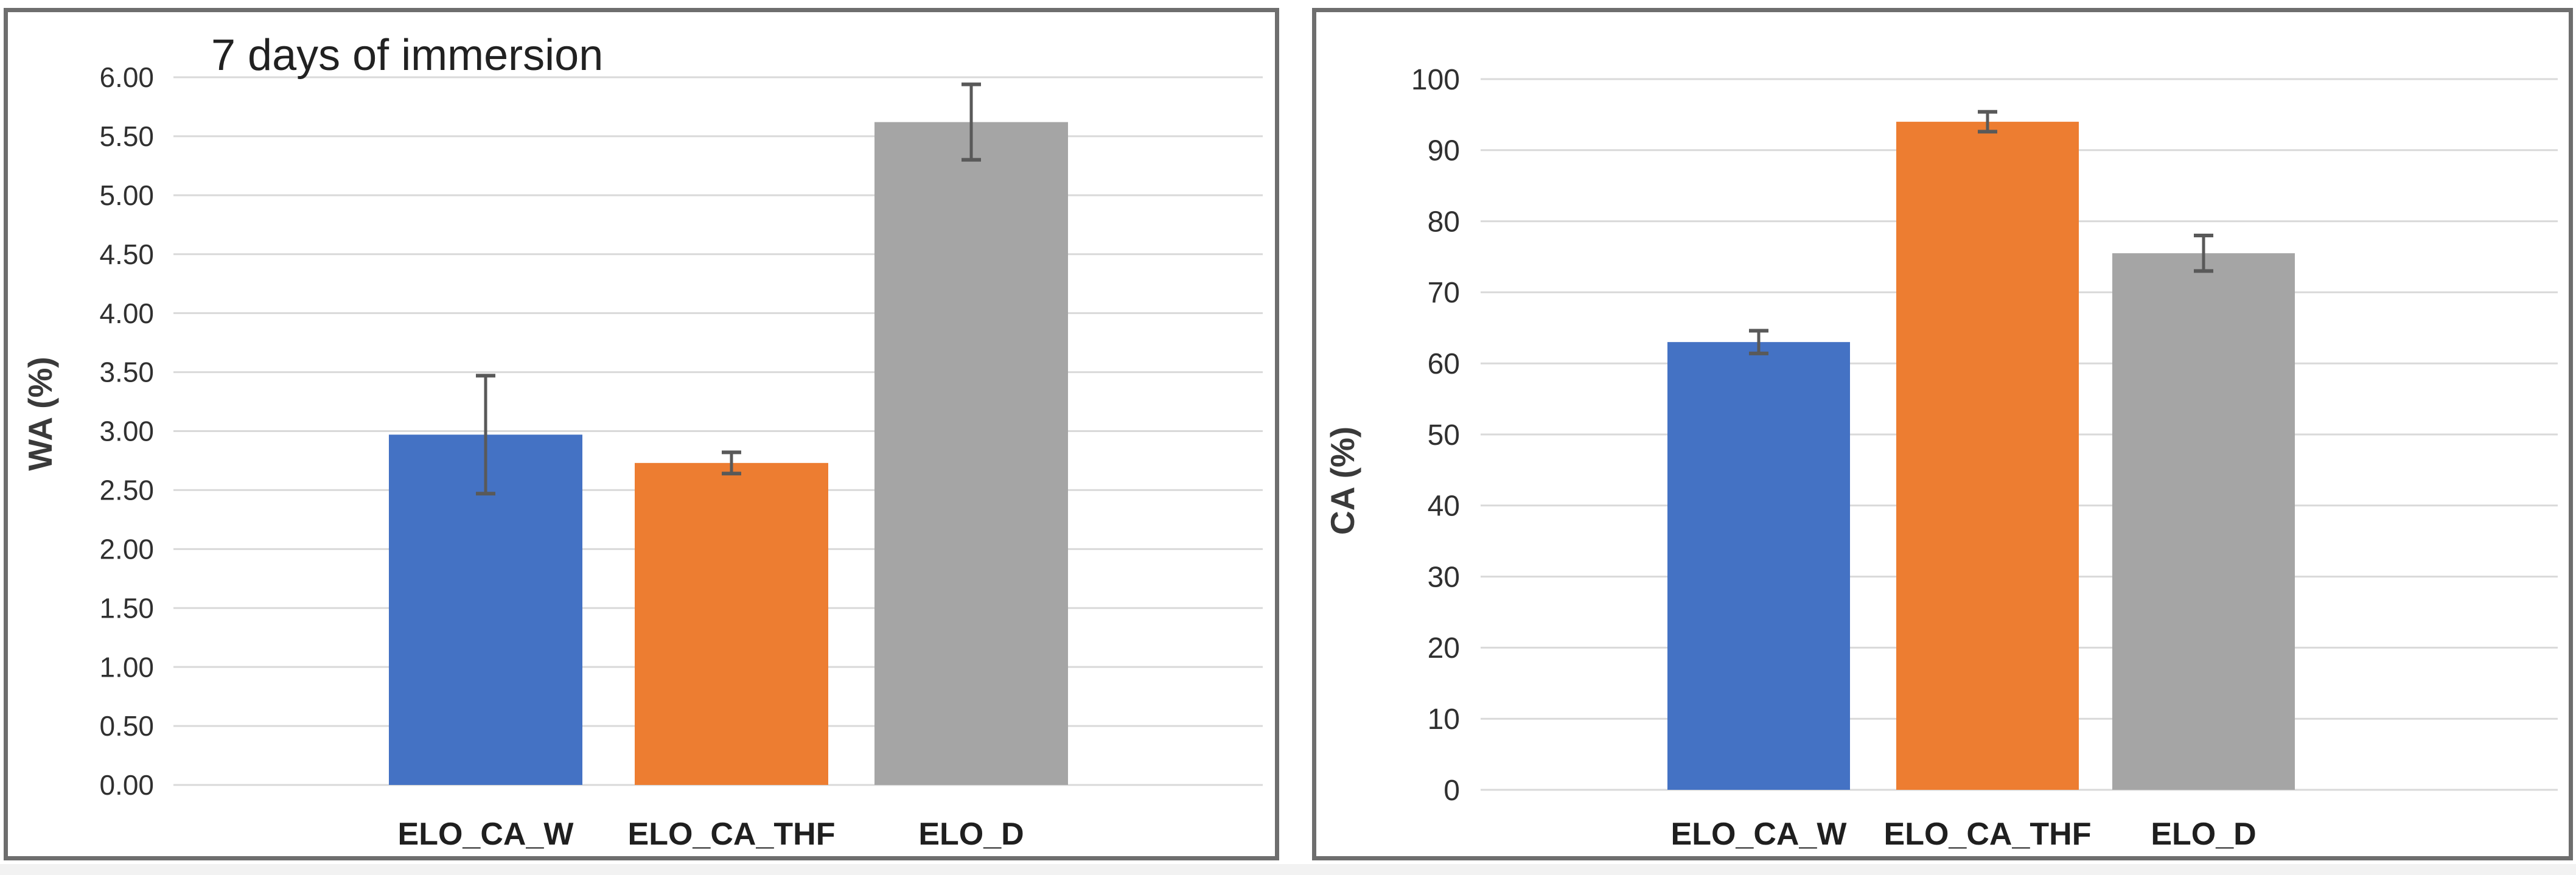 The height and width of the screenshot is (875, 2576). What do you see at coordinates (1758, 566) in the screenshot?
I see `bar-elo_ca_w` at bounding box center [1758, 566].